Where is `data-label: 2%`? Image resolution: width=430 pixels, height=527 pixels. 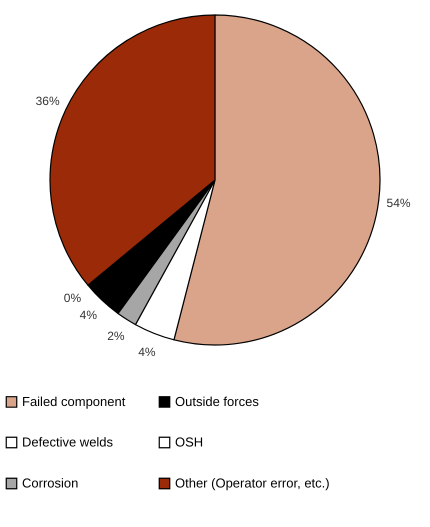
data-label: 2% is located at coordinates (116, 336).